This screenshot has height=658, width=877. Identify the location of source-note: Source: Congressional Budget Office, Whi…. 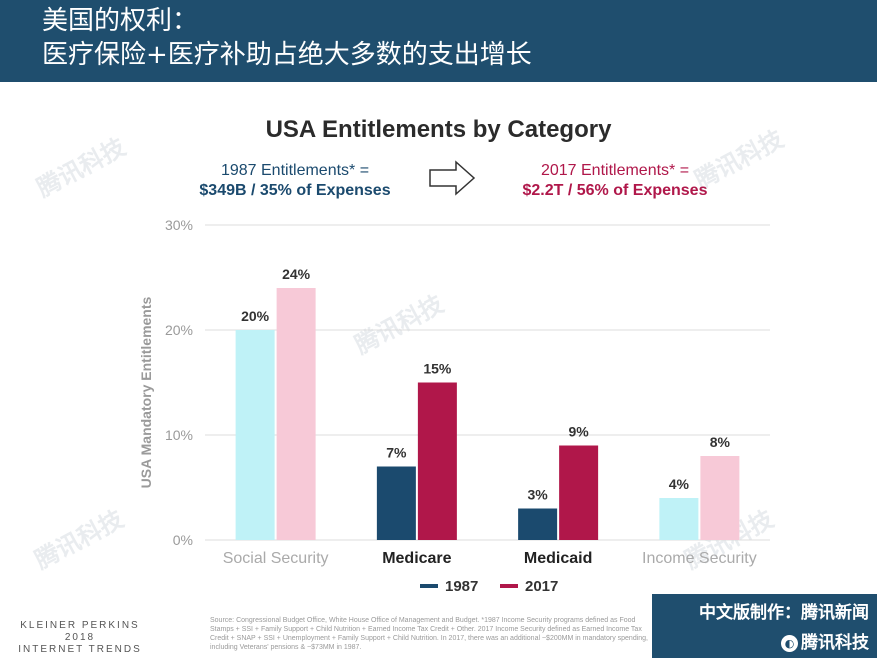
(429, 634).